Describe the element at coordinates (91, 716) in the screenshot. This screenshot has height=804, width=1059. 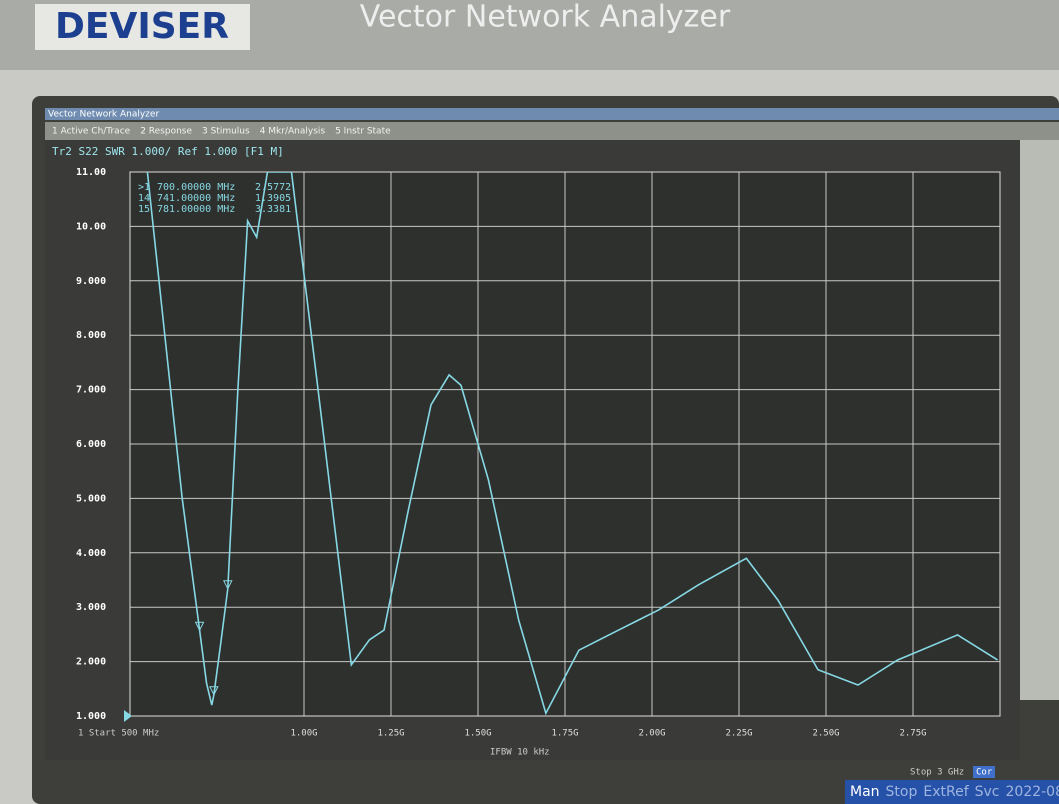
I see `y-tick-label: 1.000` at that location.